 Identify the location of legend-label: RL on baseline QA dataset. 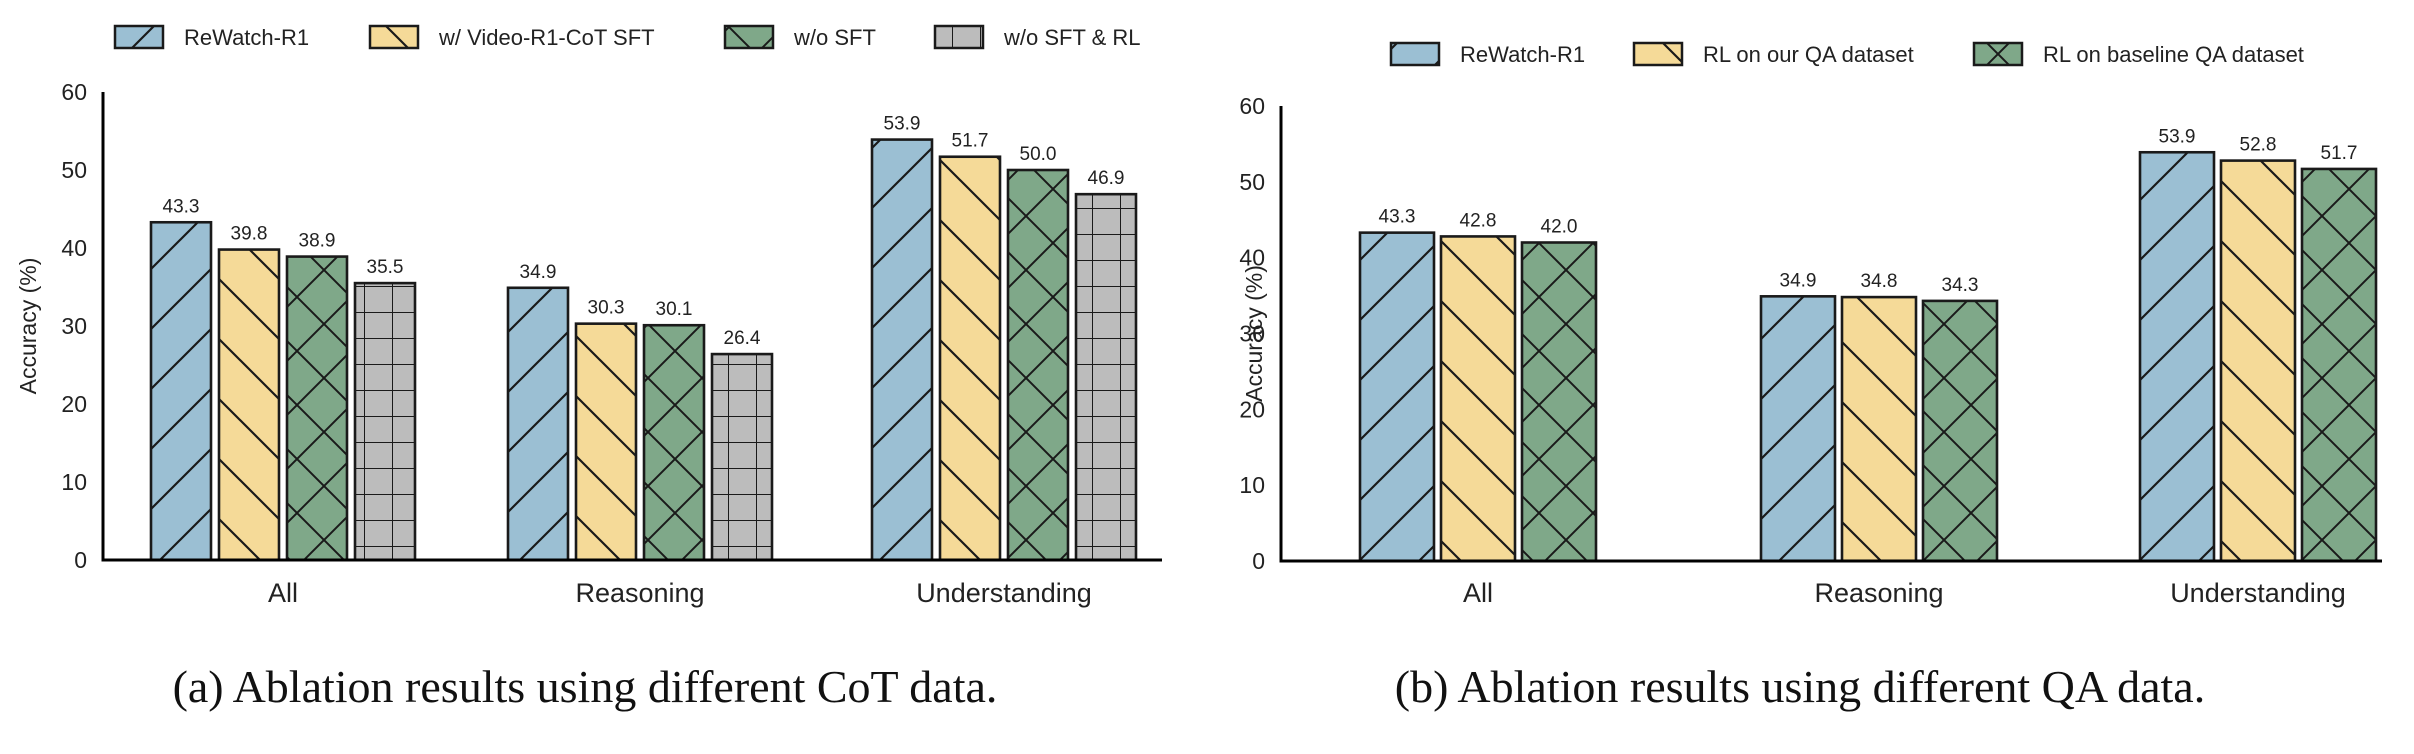
(2173, 54).